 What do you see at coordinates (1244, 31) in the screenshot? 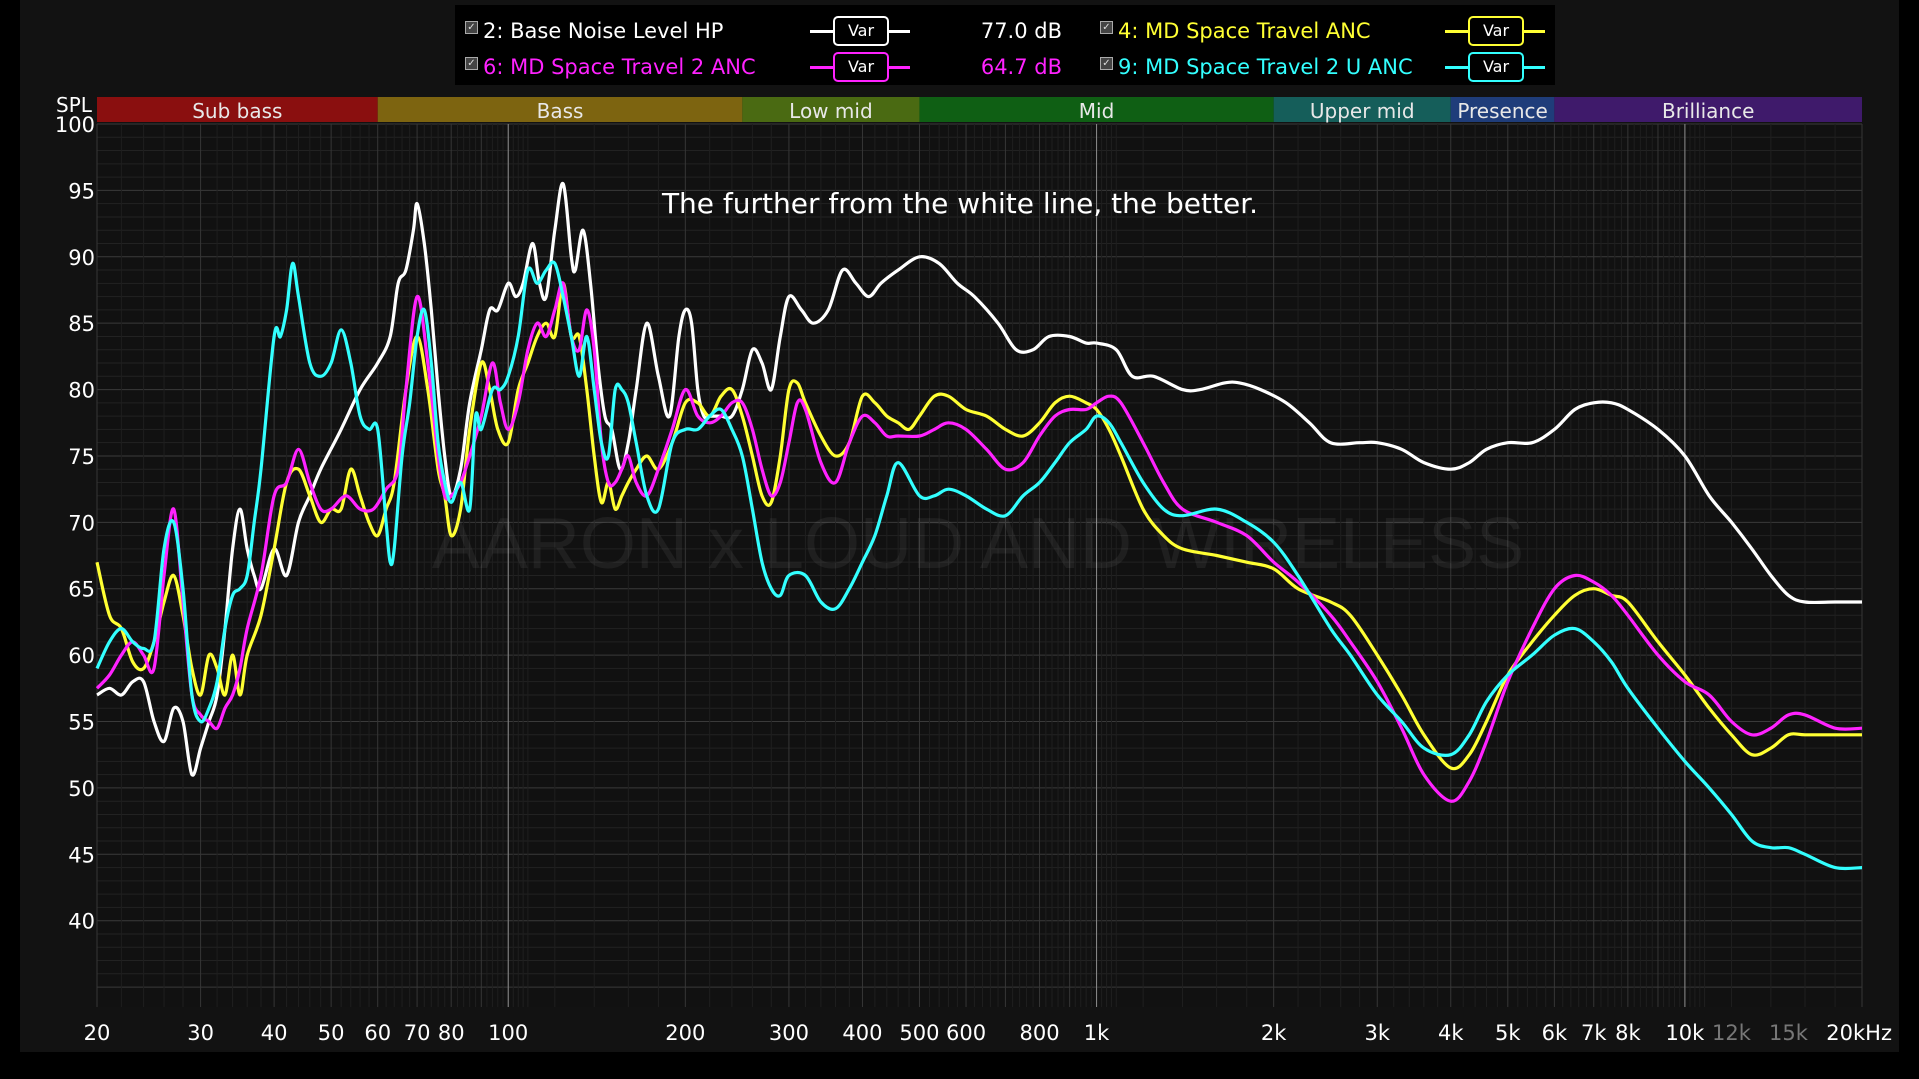
I see `legend-item-label: 4: MD Space Travel ANC` at bounding box center [1244, 31].